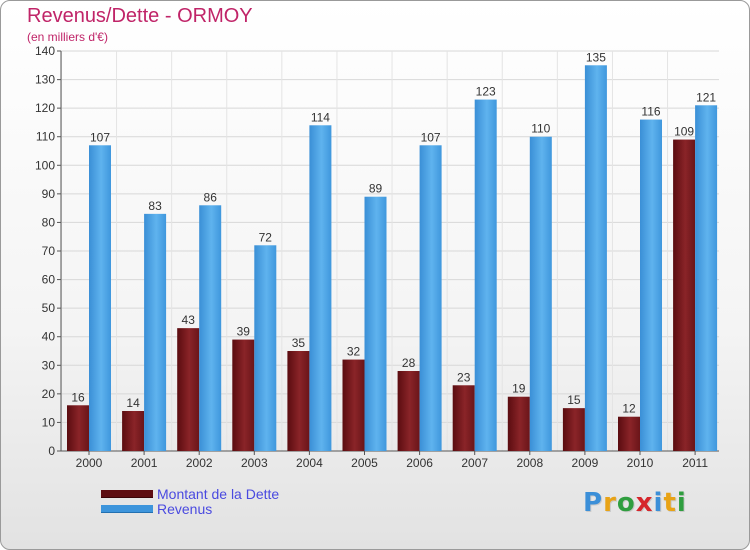 The image size is (750, 550). Describe the element at coordinates (49, 308) in the screenshot. I see `y-tick-label: 50` at that location.